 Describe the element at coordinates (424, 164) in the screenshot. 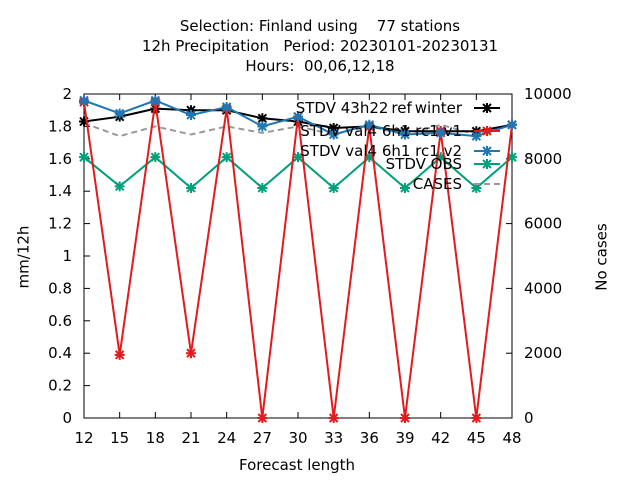

I see `legend-label-3: STDV OBS` at that location.